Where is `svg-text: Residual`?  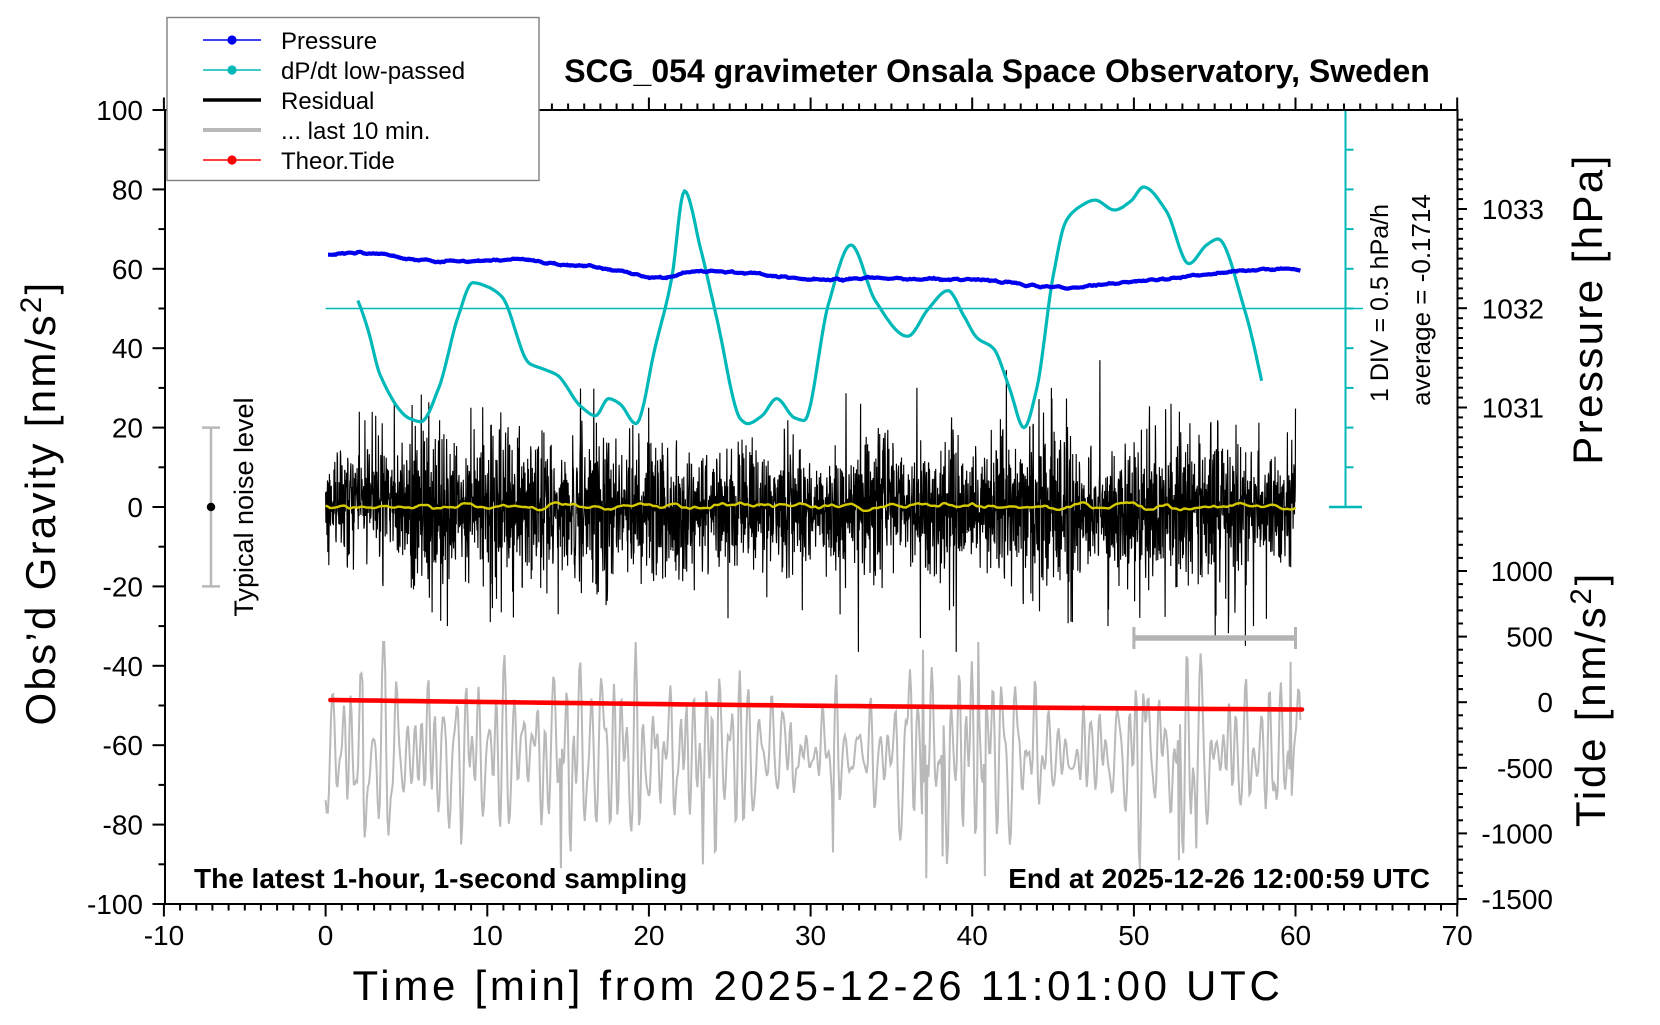 svg-text: Residual is located at coordinates (327, 101).